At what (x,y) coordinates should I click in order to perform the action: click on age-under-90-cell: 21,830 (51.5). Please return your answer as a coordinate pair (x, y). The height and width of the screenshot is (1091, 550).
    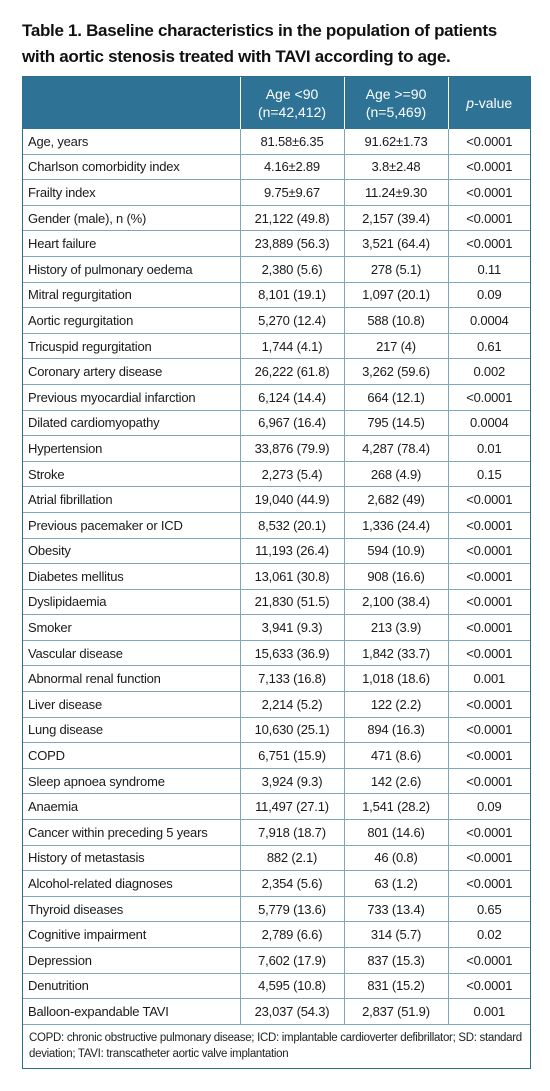
    Looking at the image, I should click on (291, 601).